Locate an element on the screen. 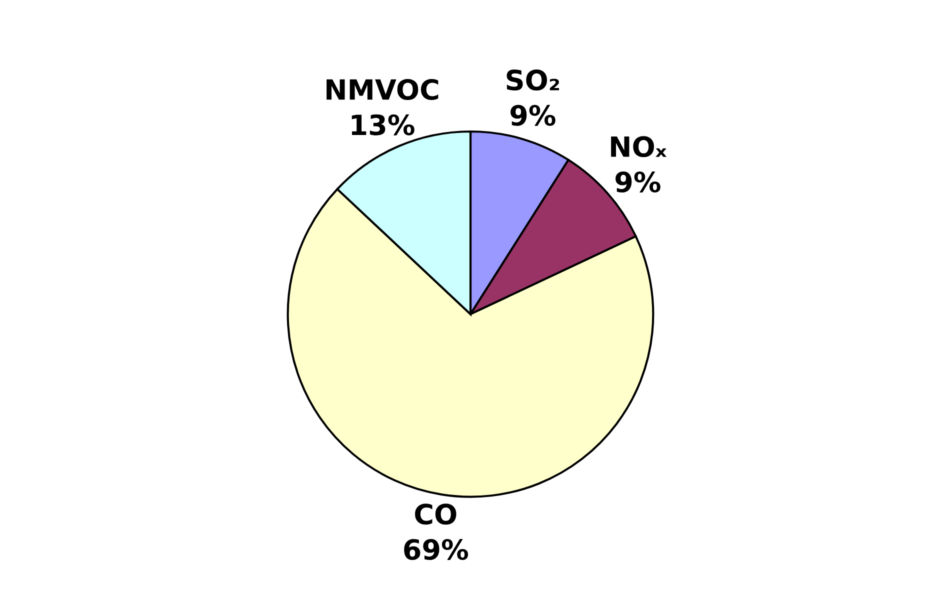 This screenshot has height=616, width=941. slice-label: CO is located at coordinates (435, 514).